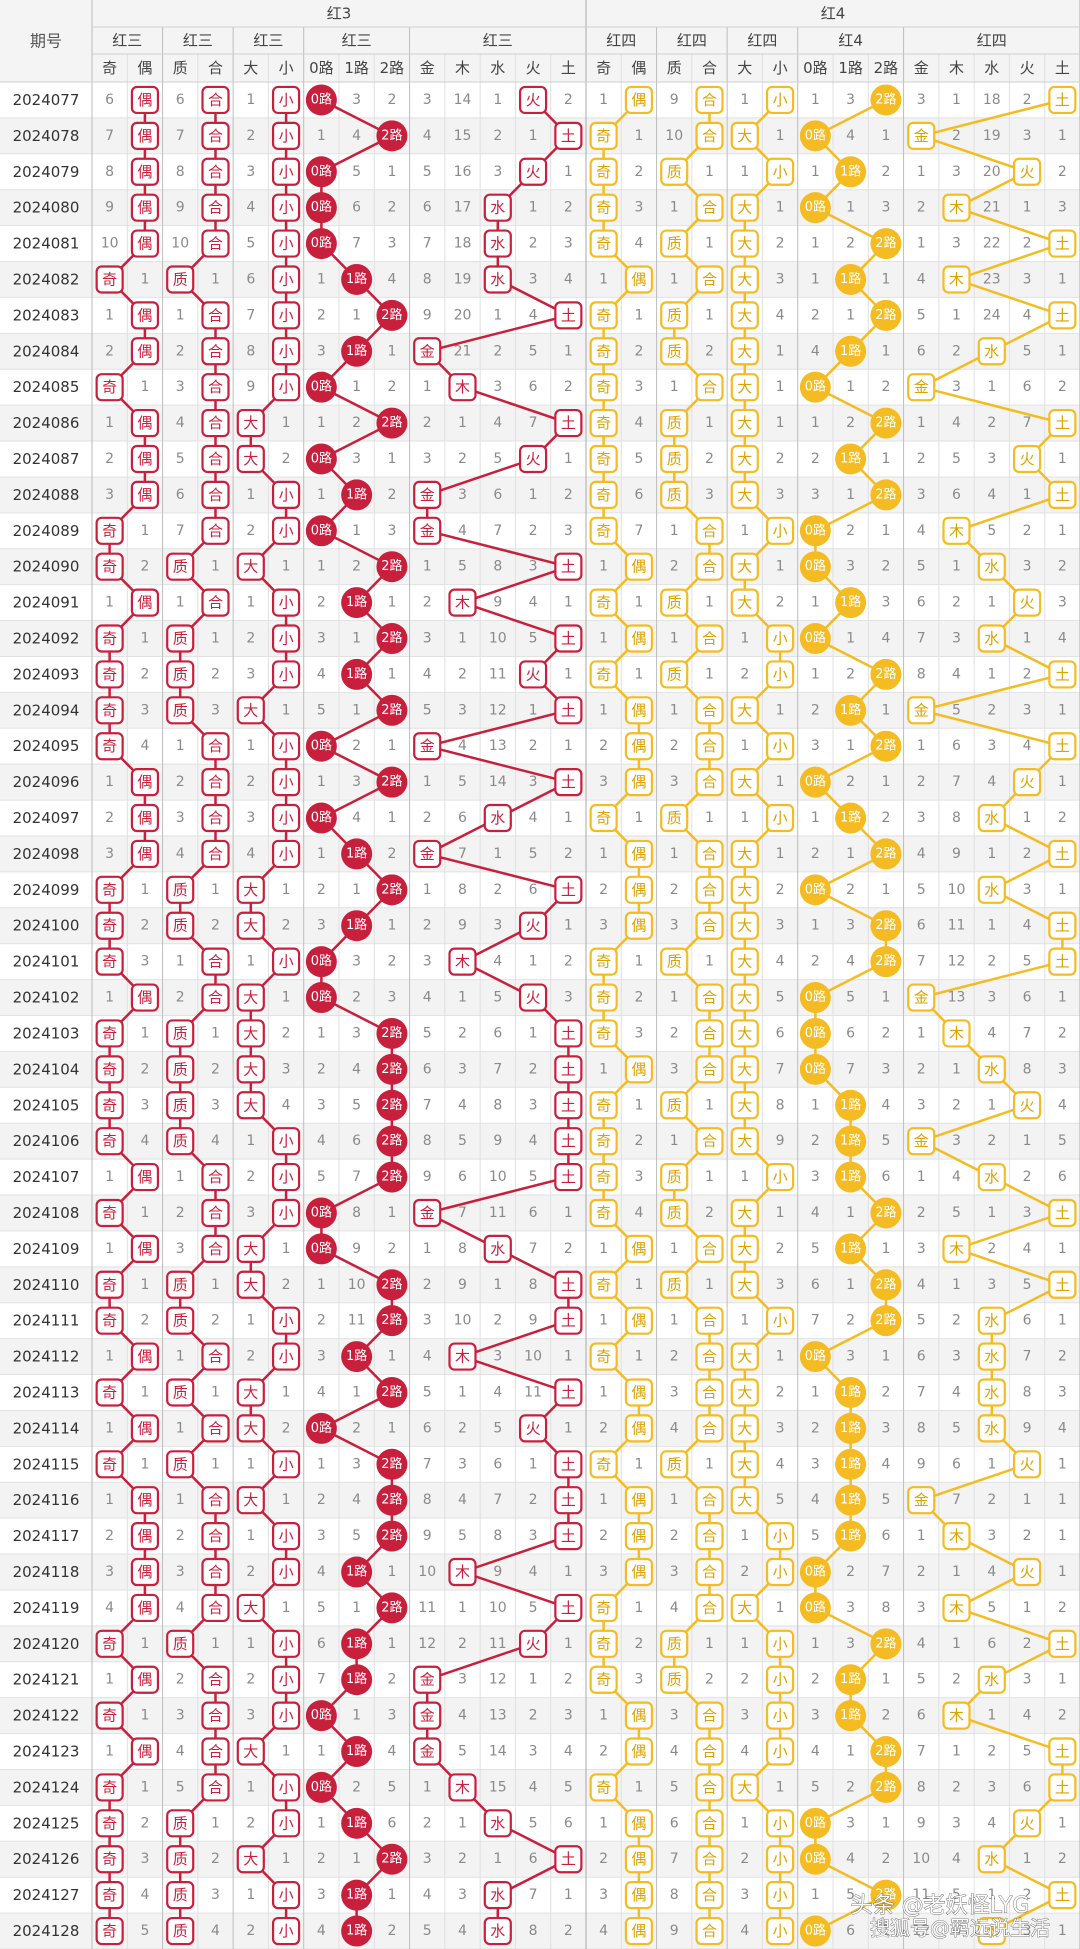 This screenshot has height=1949, width=1080. Describe the element at coordinates (921, 962) in the screenshot. I see `miss-count: 7` at that location.